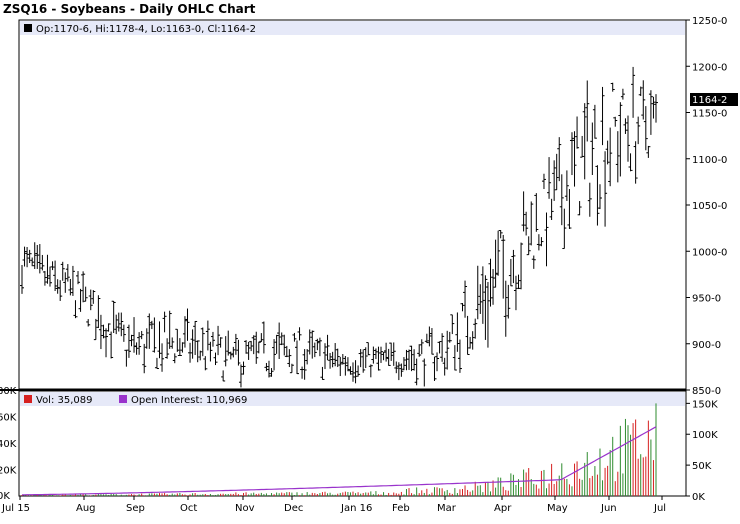 This screenshot has width=740, height=524. I want to click on price-tick-label: 1150-0, so click(709, 114).